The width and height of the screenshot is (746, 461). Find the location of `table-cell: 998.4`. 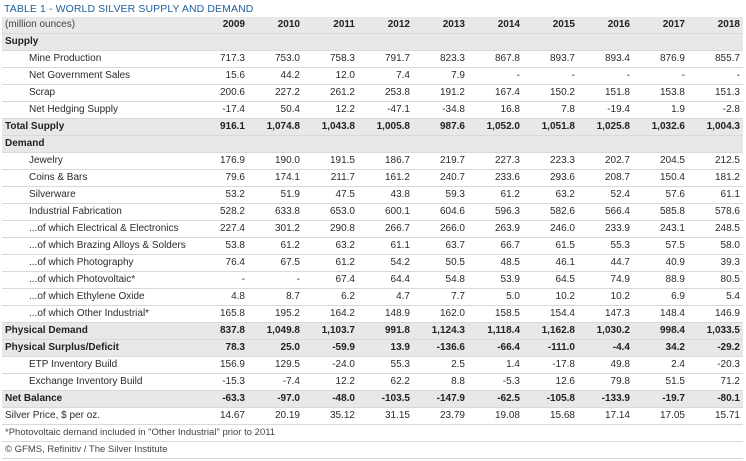

table-cell: 998.4 is located at coordinates (660, 331).